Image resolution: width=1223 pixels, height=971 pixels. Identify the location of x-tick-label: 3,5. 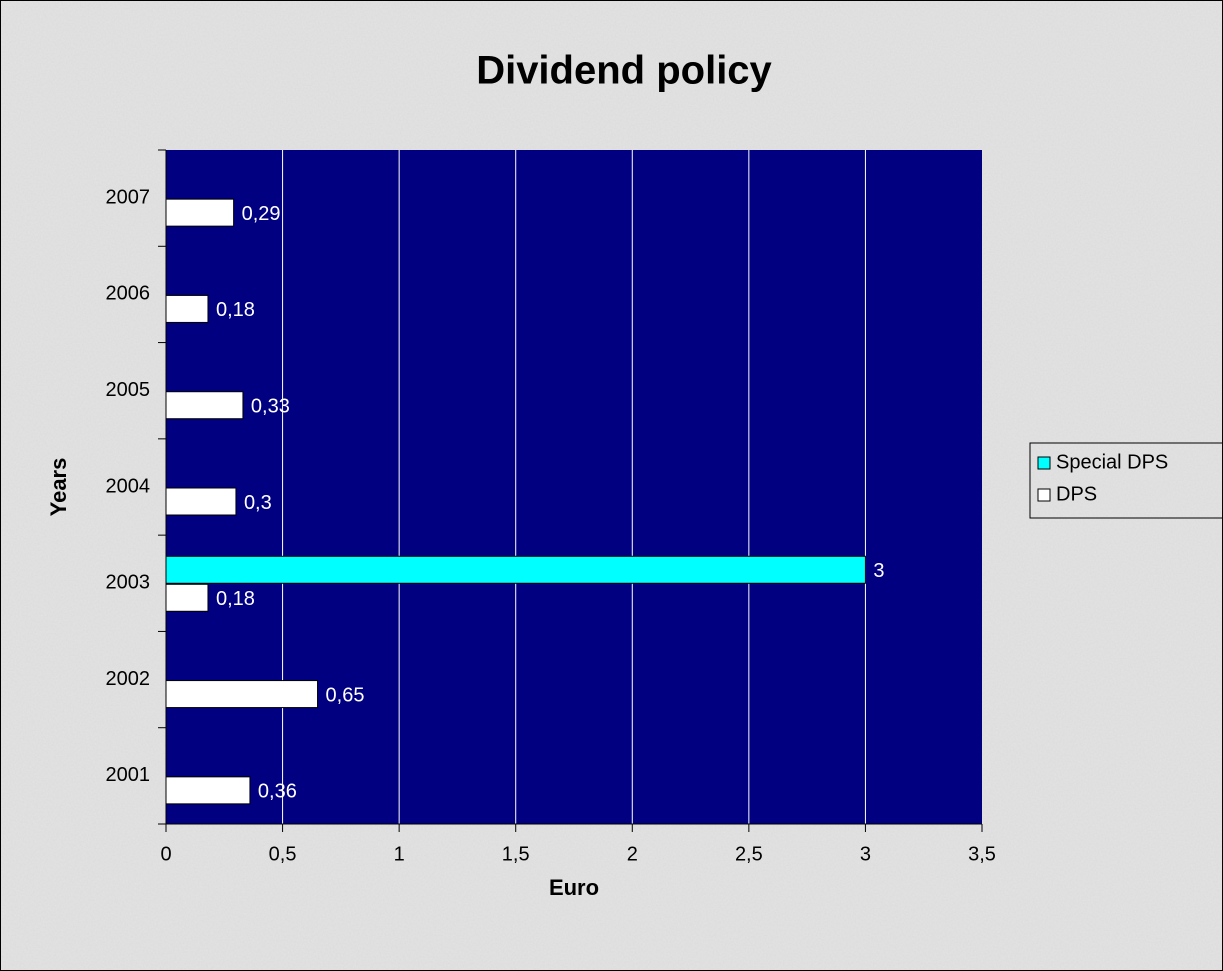
(982, 854).